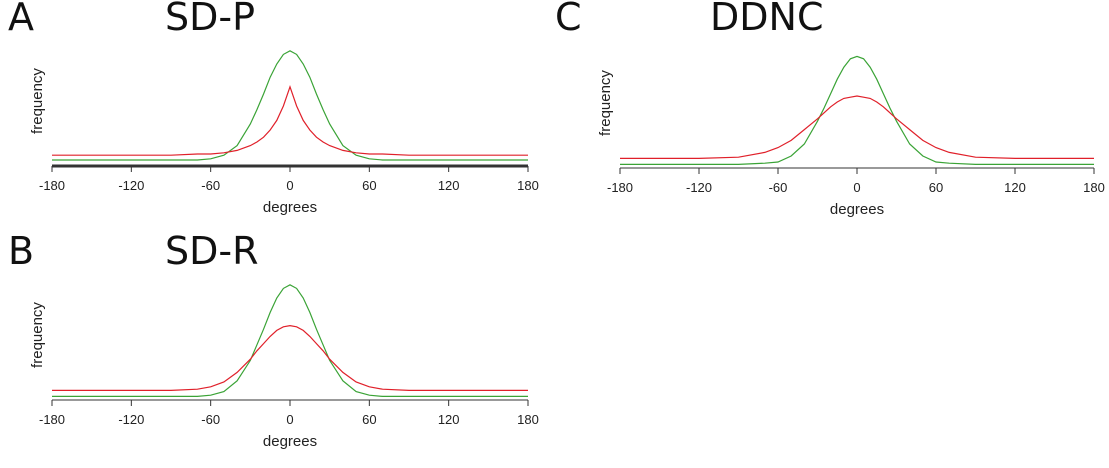  I want to click on panel-label: B, so click(21, 251).